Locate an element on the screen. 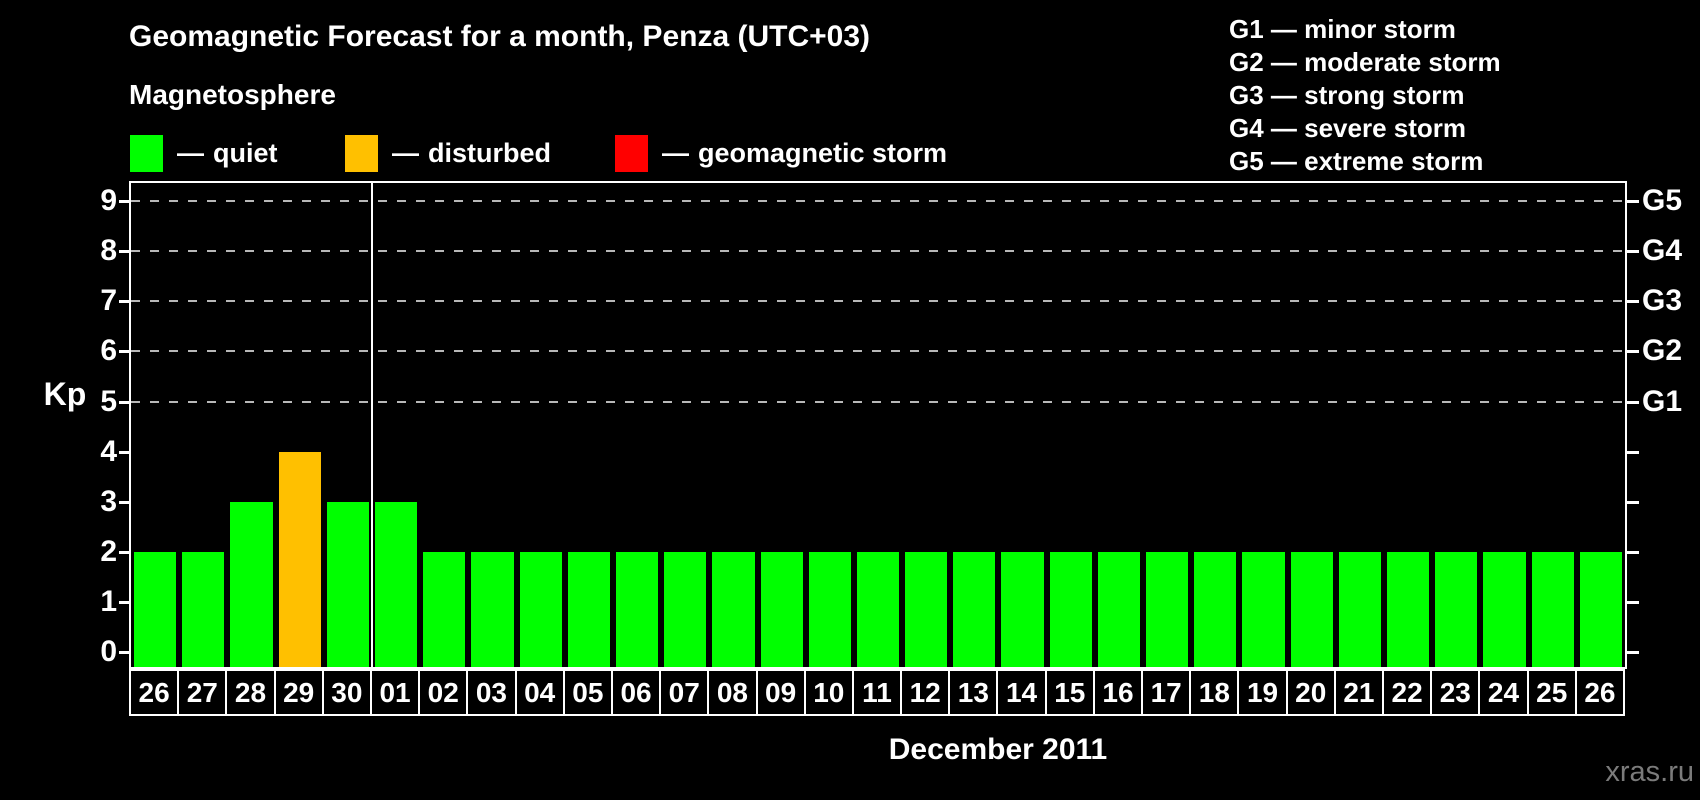 Image resolution: width=1700 pixels, height=800 pixels. g-legend-row: G4 — severe storm is located at coordinates (1348, 128).